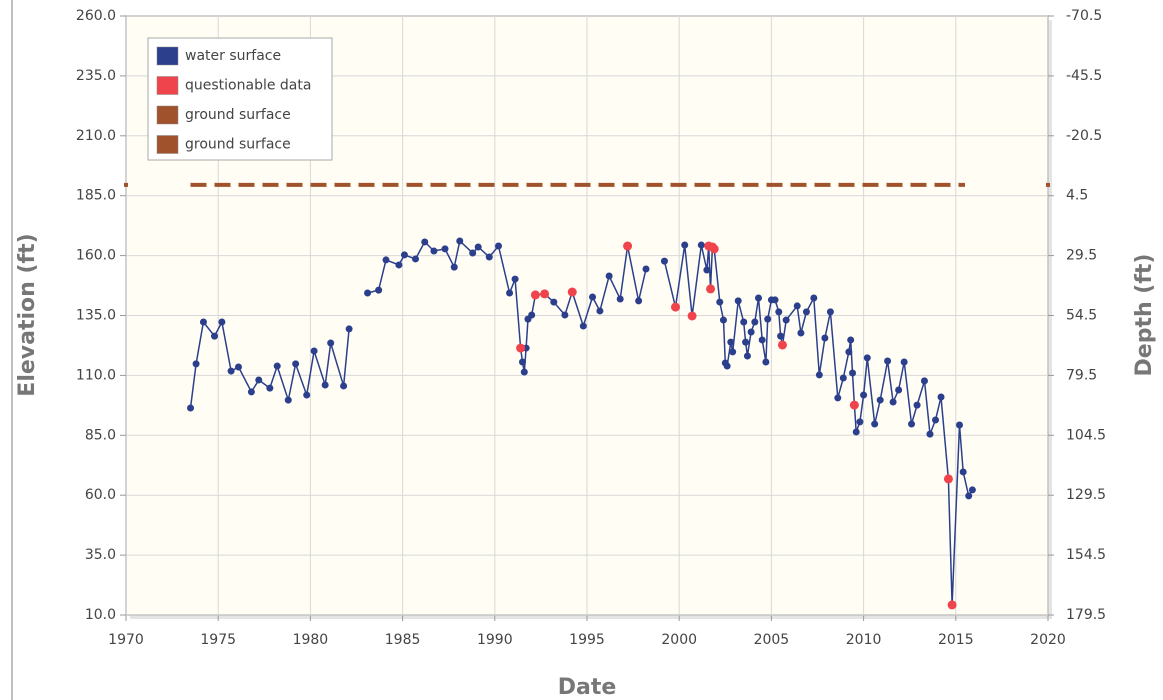  I want to click on legend-label: questionable data, so click(248, 86).